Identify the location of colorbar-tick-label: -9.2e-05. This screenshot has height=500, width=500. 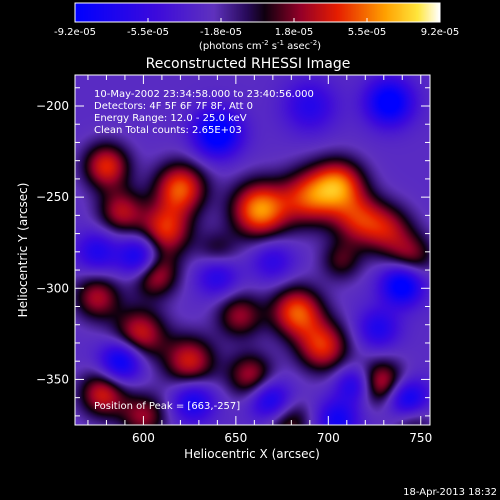
(75, 32).